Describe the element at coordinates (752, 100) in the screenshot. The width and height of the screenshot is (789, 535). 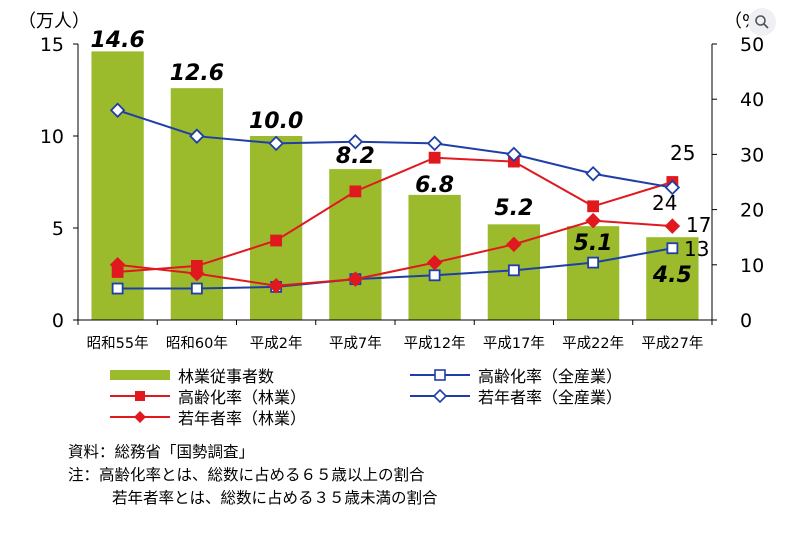
I see `y-right-tick-label: 40` at that location.